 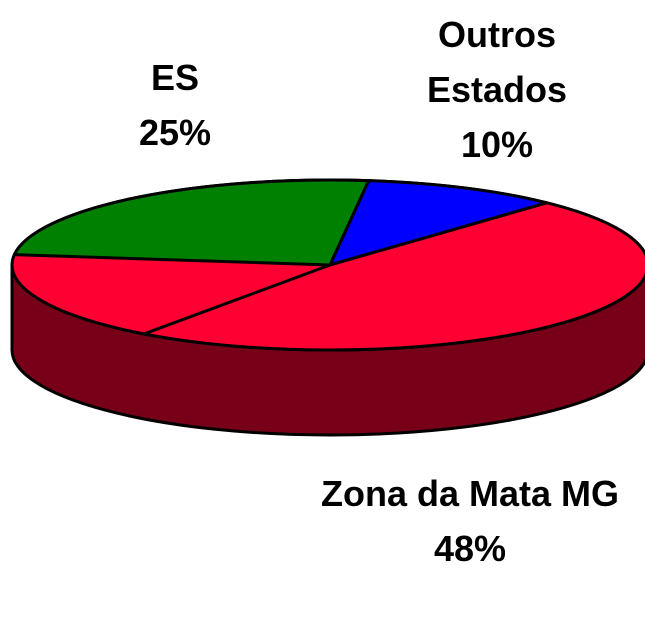 I want to click on slice-label: Outros Estados 10%, so click(x=497, y=89).